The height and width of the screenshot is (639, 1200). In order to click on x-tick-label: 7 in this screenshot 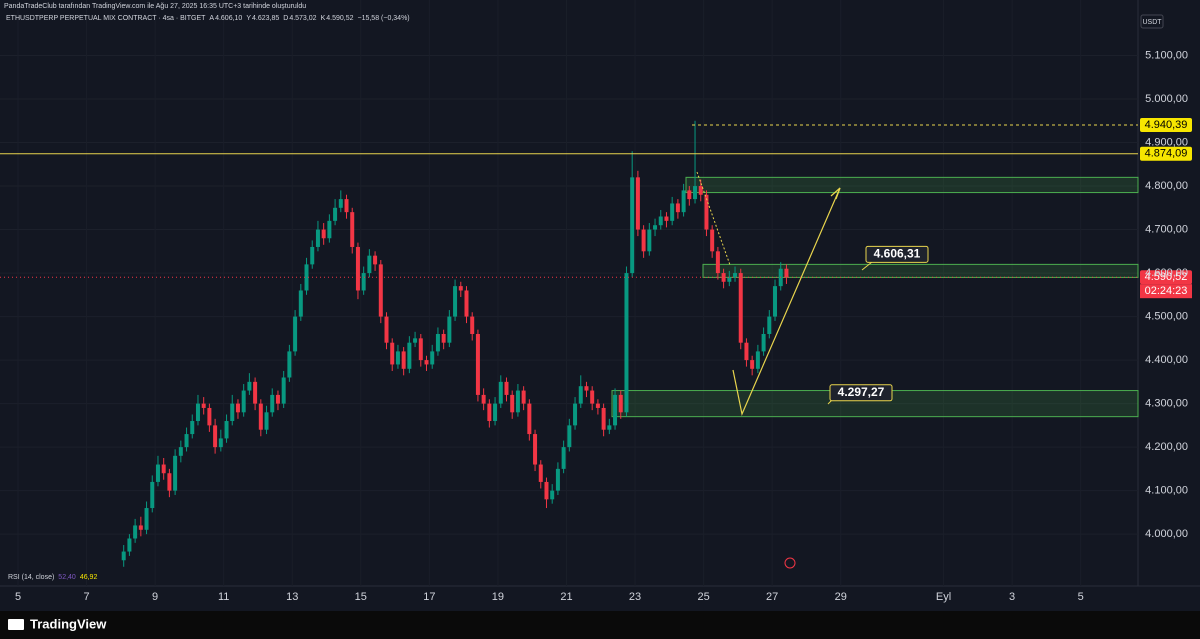, I will do `click(86, 597)`.